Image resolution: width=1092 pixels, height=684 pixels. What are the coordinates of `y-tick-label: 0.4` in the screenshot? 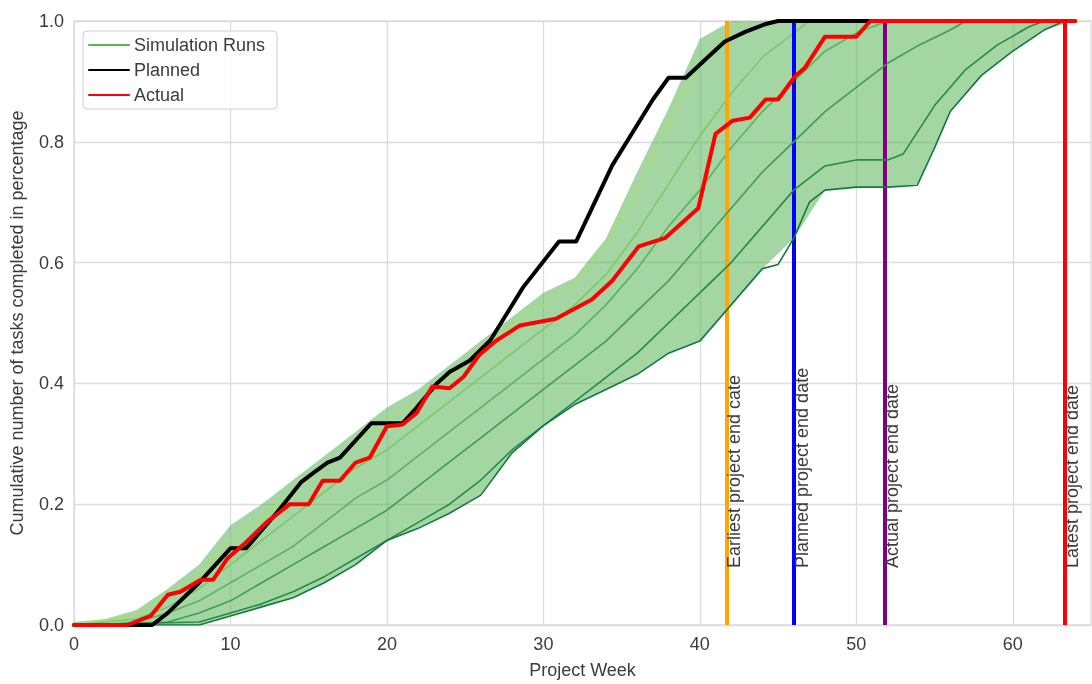 It's located at (51, 383).